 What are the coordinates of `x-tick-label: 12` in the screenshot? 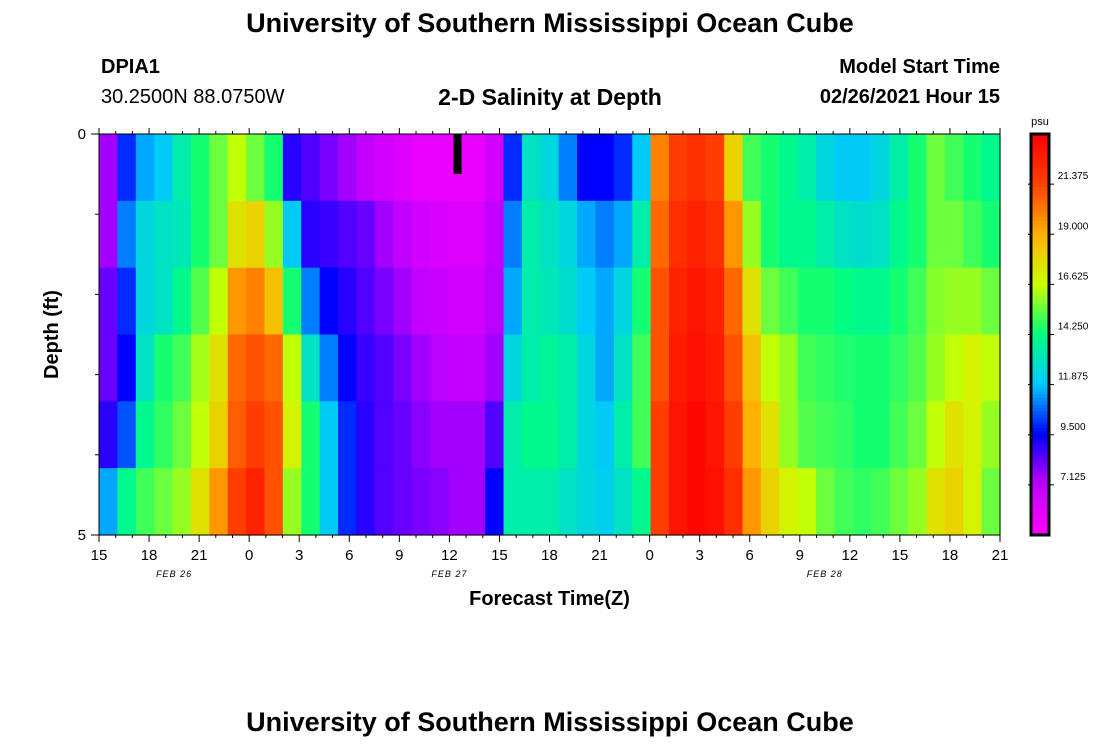 It's located at (449, 555).